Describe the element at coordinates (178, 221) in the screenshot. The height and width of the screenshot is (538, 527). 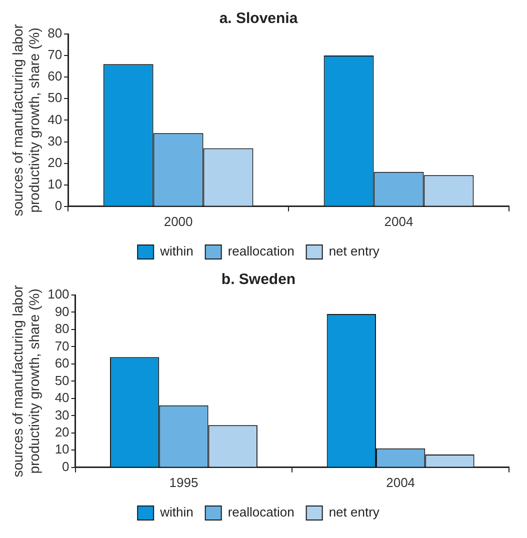
I see `x-tick-label: 2000` at that location.